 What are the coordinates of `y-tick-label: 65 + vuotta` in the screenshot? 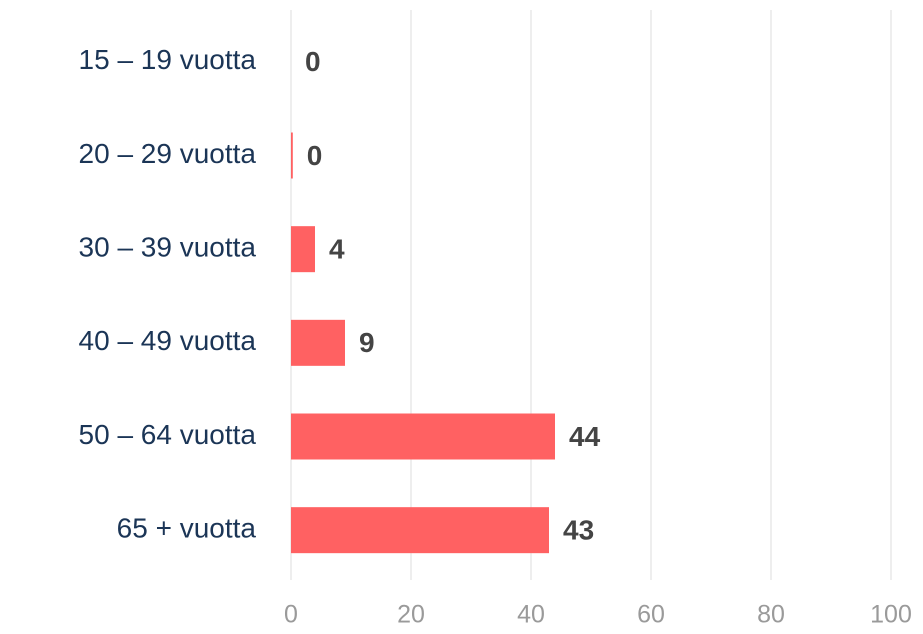 It's located at (187, 528).